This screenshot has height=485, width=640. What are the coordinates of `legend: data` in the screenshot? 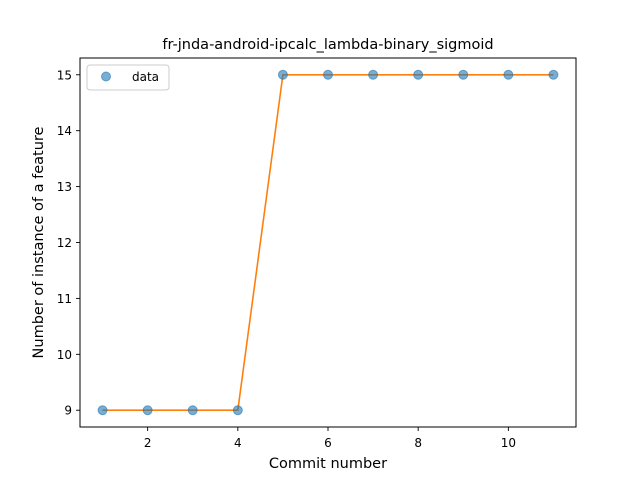 It's located at (128, 77).